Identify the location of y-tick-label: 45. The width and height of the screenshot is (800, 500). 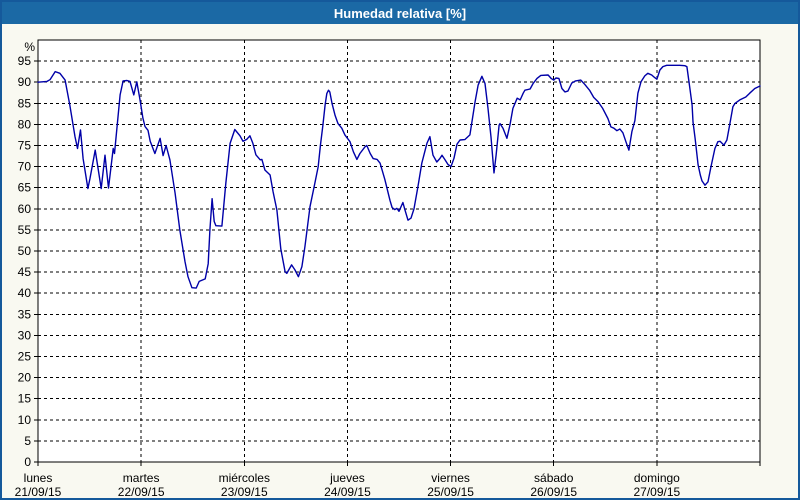
(25, 272).